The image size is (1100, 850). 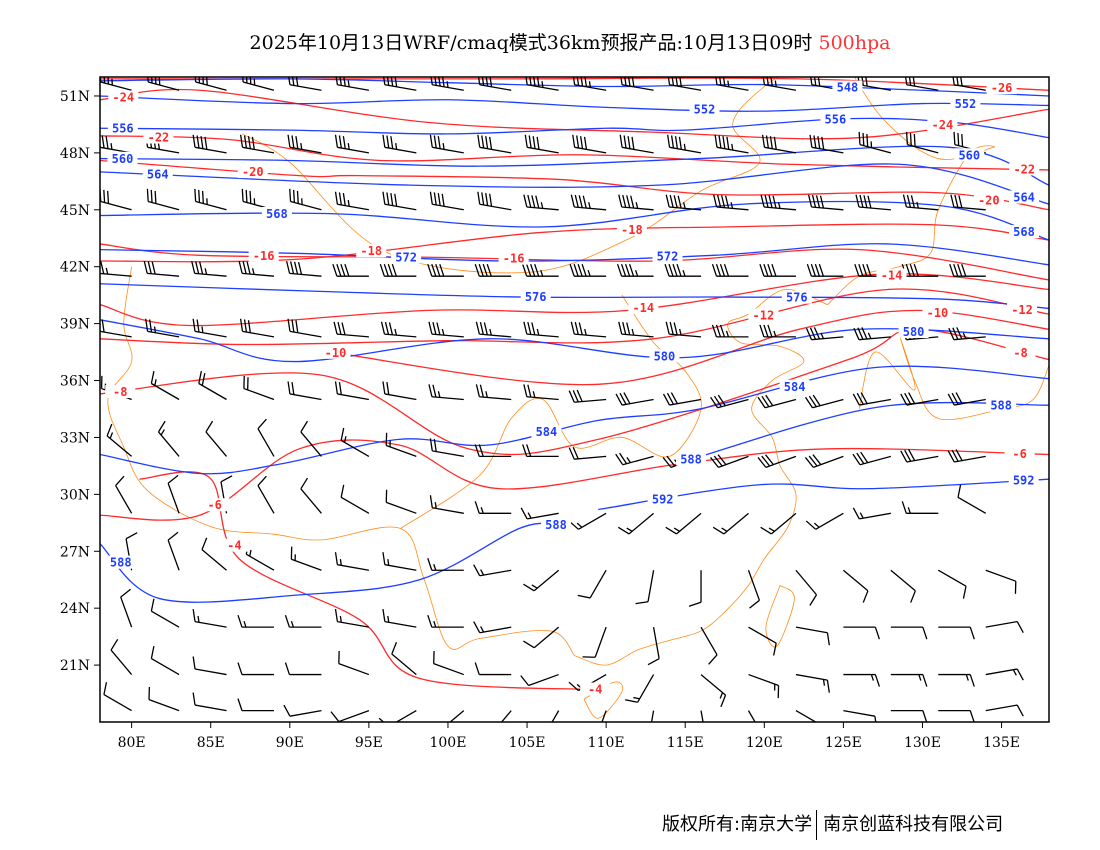 What do you see at coordinates (574, 165) in the screenshot?
I see `height-contour` at bounding box center [574, 165].